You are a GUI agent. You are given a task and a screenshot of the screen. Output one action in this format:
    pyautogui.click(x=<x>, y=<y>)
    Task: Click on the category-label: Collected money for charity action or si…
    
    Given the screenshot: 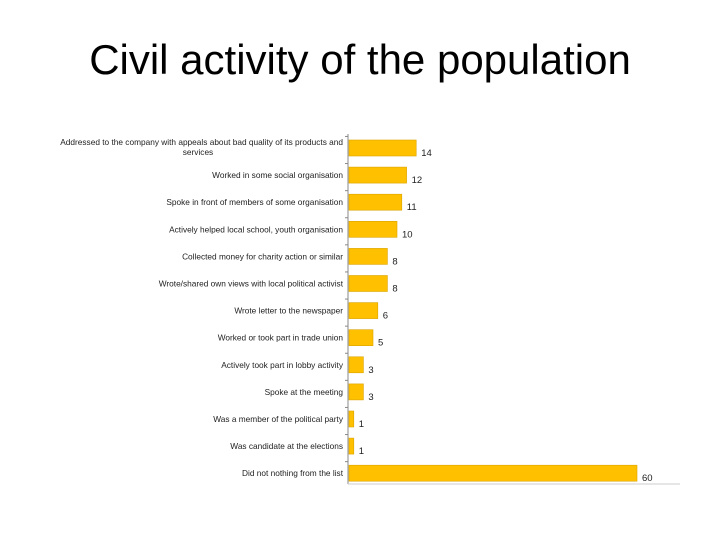 What is the action you would take?
    pyautogui.click(x=262, y=256)
    